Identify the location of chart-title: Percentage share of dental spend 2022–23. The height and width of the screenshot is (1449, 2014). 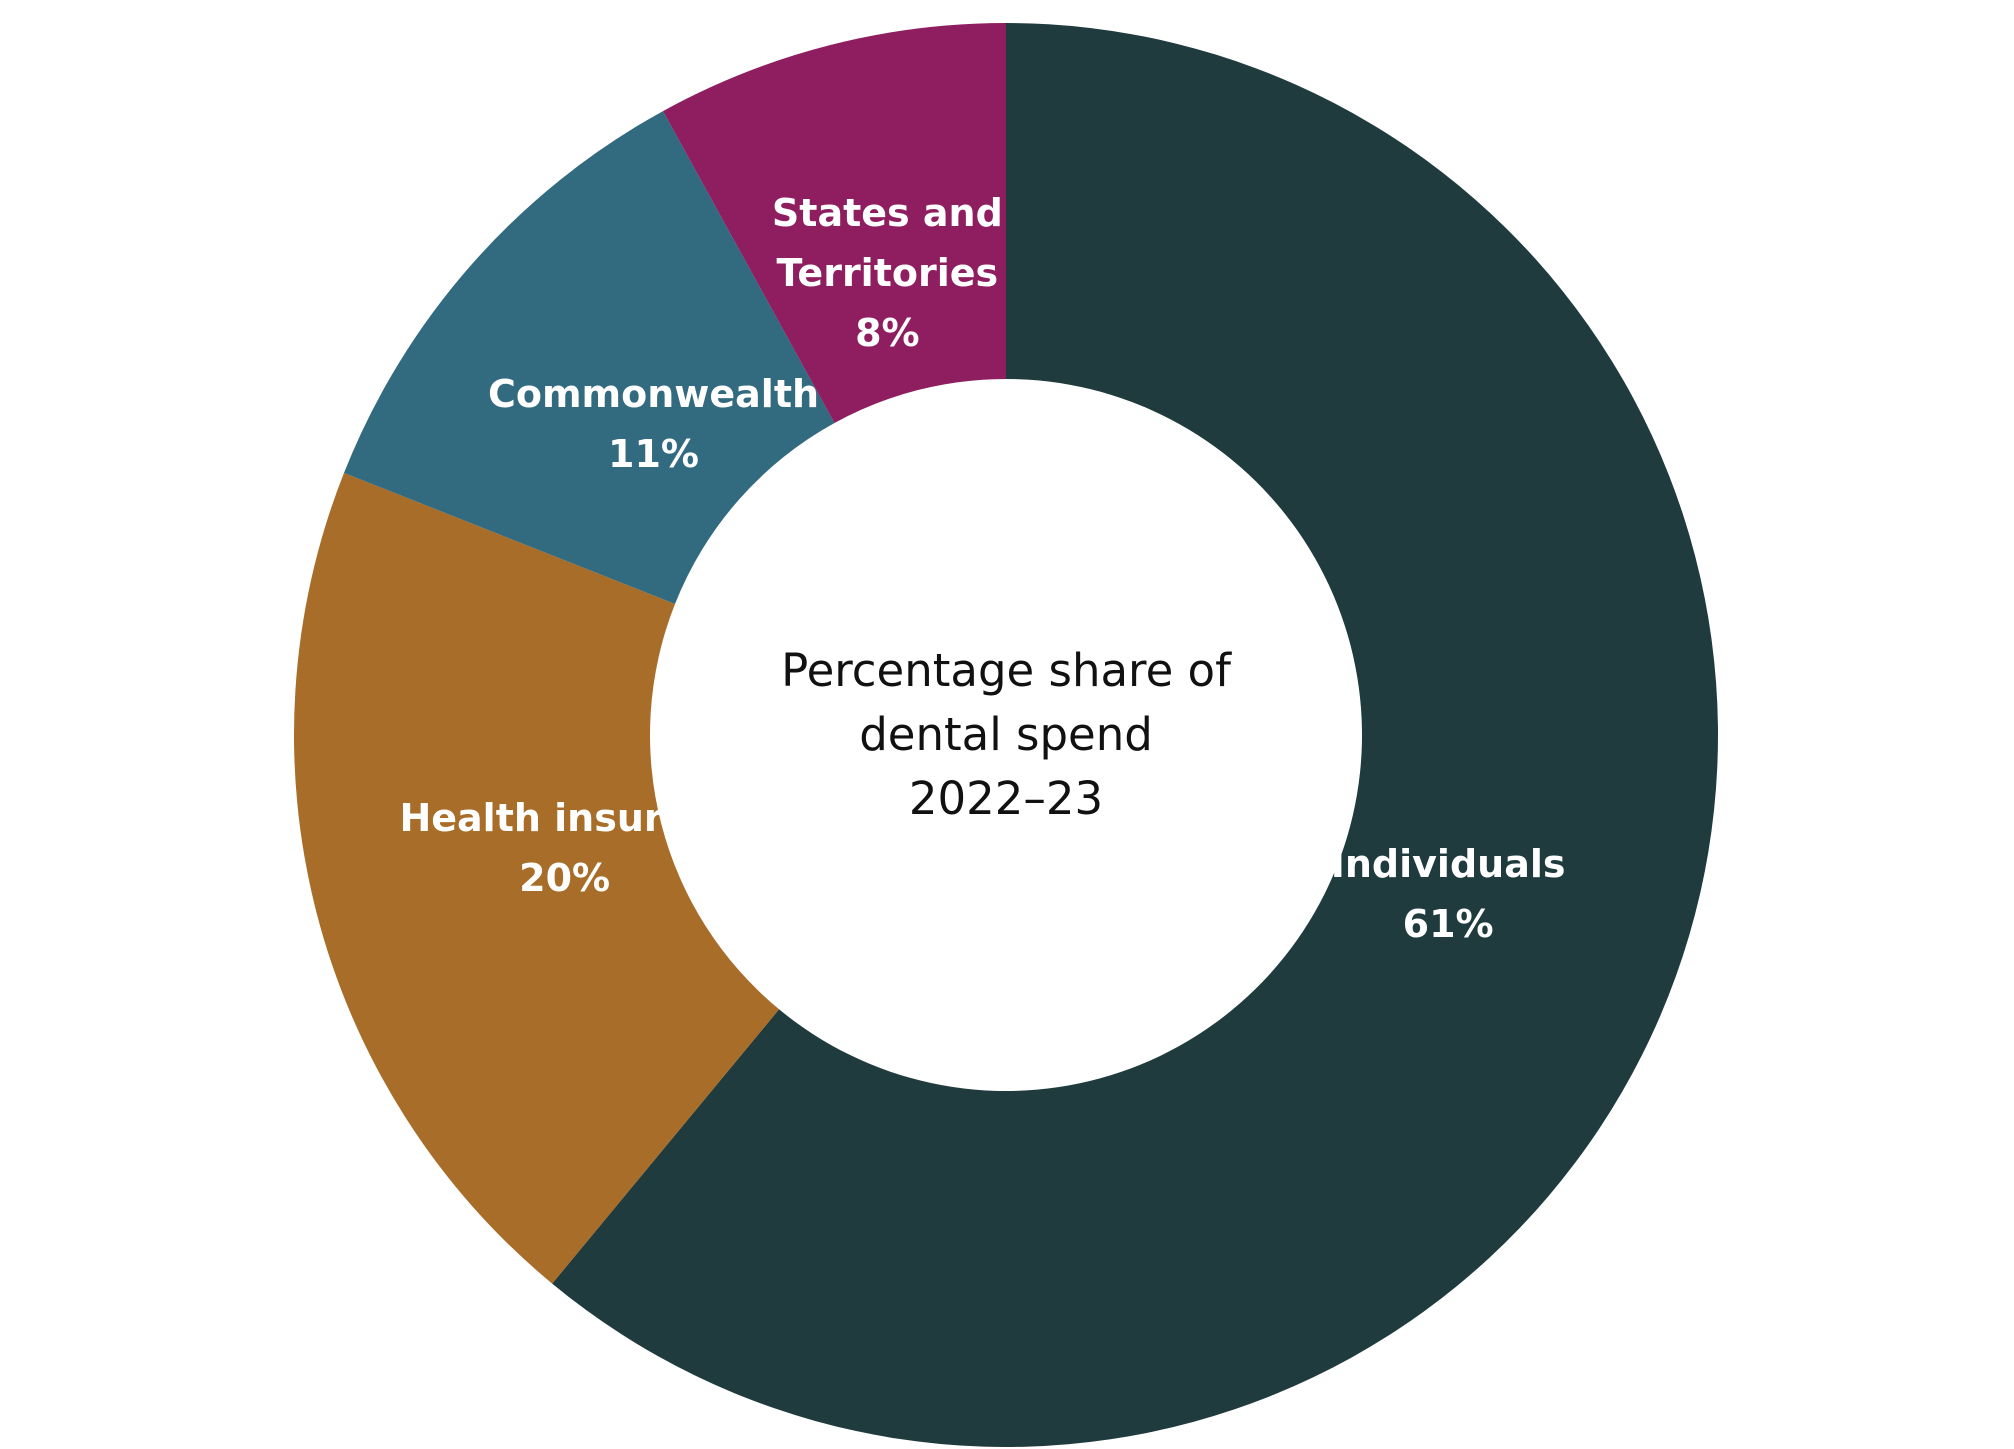
(1006, 735).